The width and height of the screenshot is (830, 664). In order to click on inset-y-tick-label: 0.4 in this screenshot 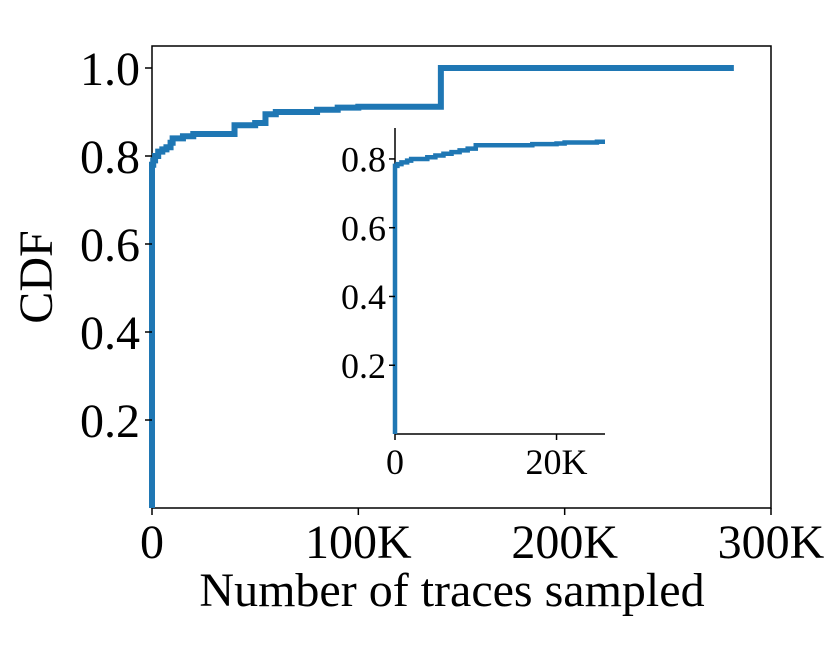, I will do `click(363, 297)`.